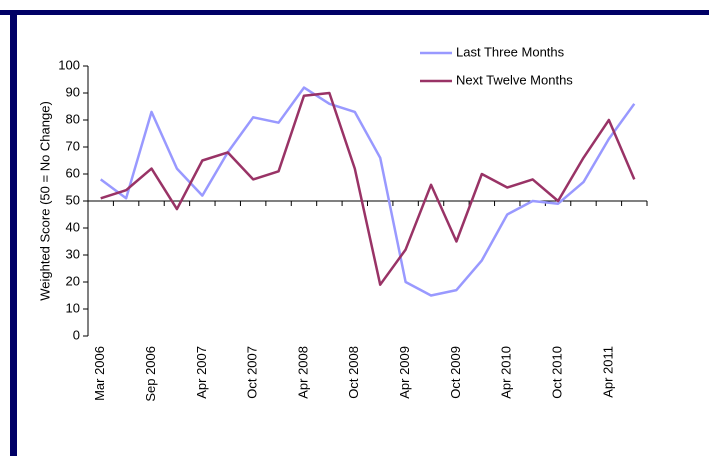 Image resolution: width=709 pixels, height=456 pixels. What do you see at coordinates (354, 12) in the screenshot?
I see `top-border` at bounding box center [354, 12].